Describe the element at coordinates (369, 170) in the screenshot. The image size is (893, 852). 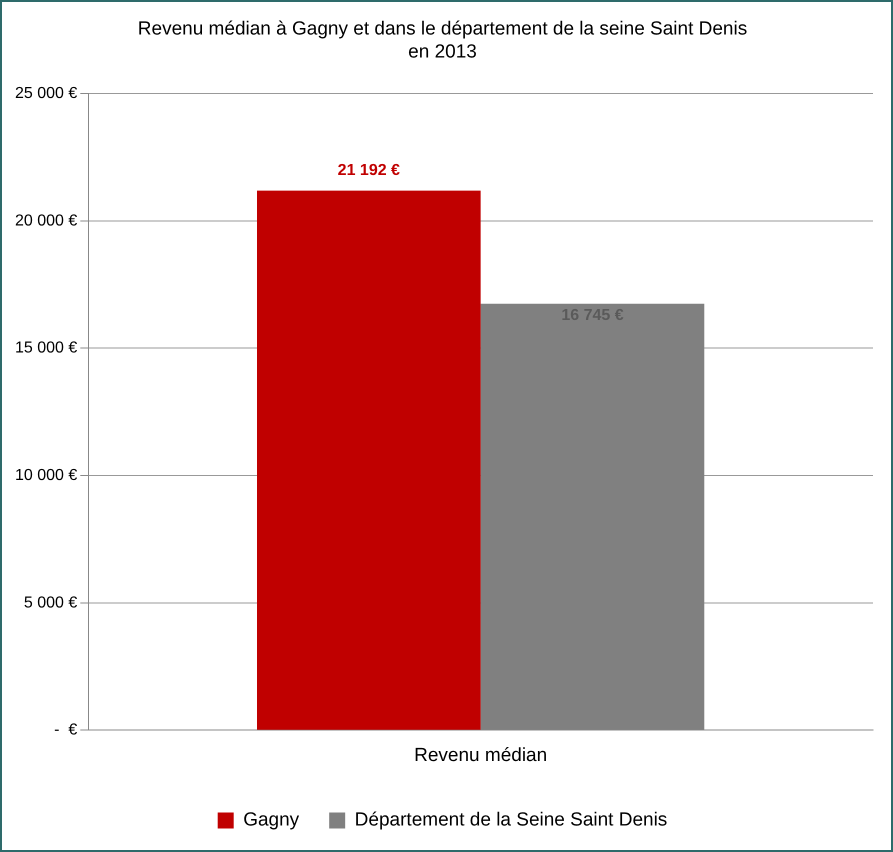
I see `data-label: 21 192 €` at that location.